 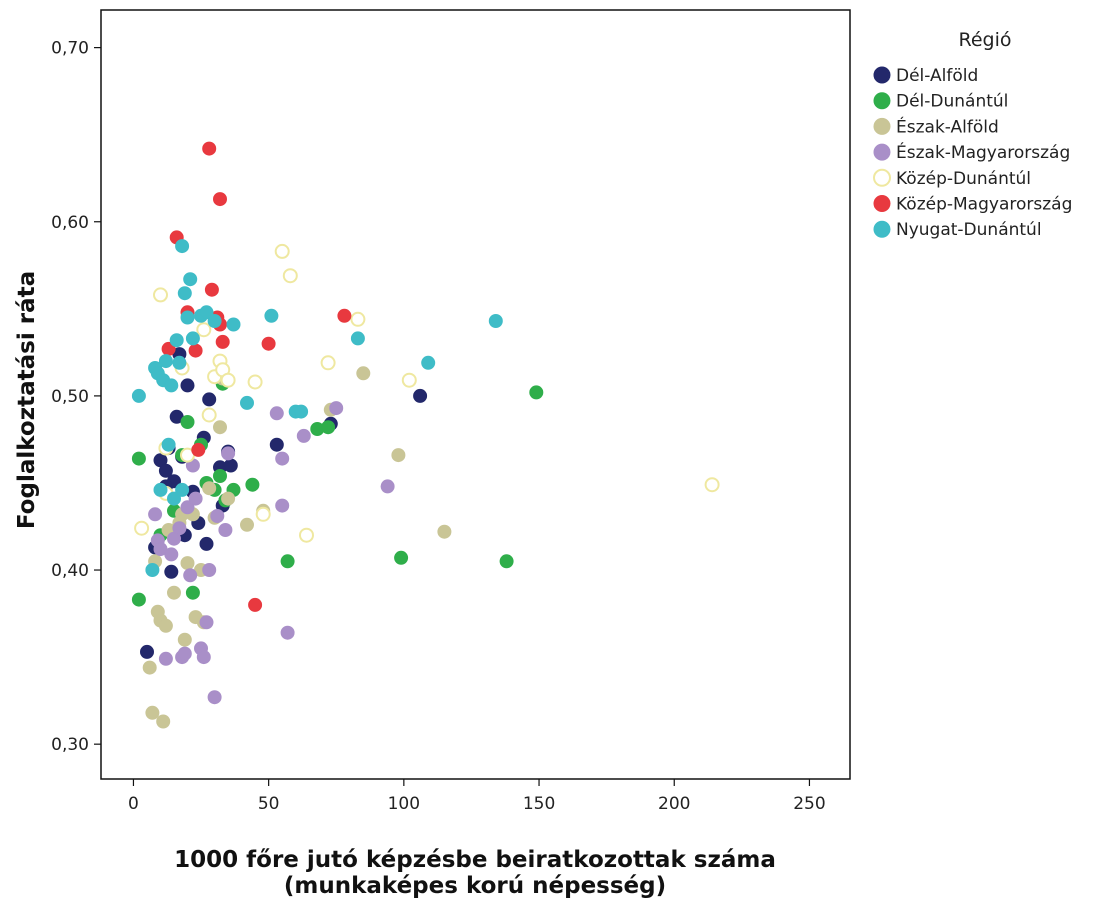 I want to click on legend-label: Észak-Magyarország, so click(x=983, y=152).